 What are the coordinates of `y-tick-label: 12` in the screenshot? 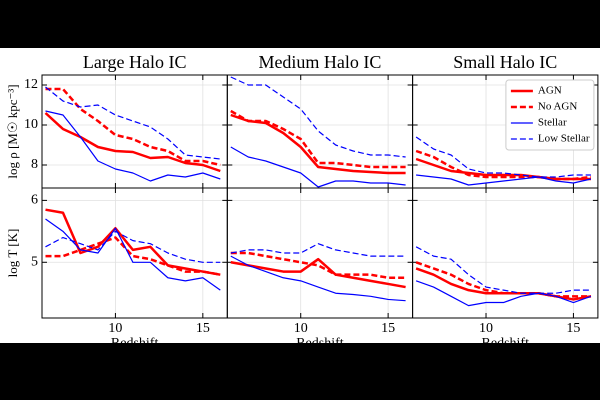 It's located at (31, 84).